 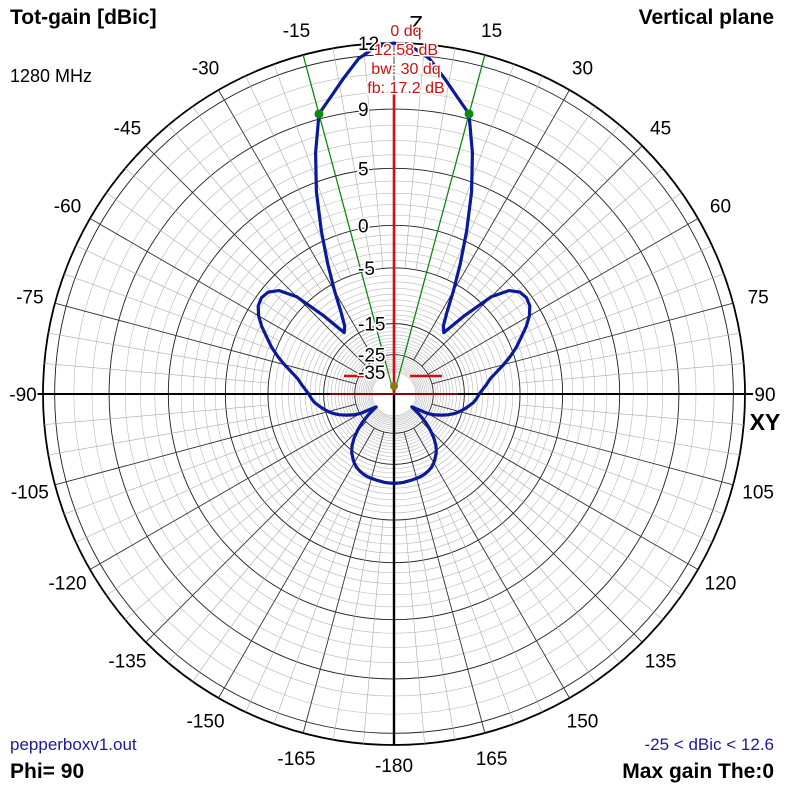 I want to click on angle-tick-label: -90, so click(x=22, y=395).